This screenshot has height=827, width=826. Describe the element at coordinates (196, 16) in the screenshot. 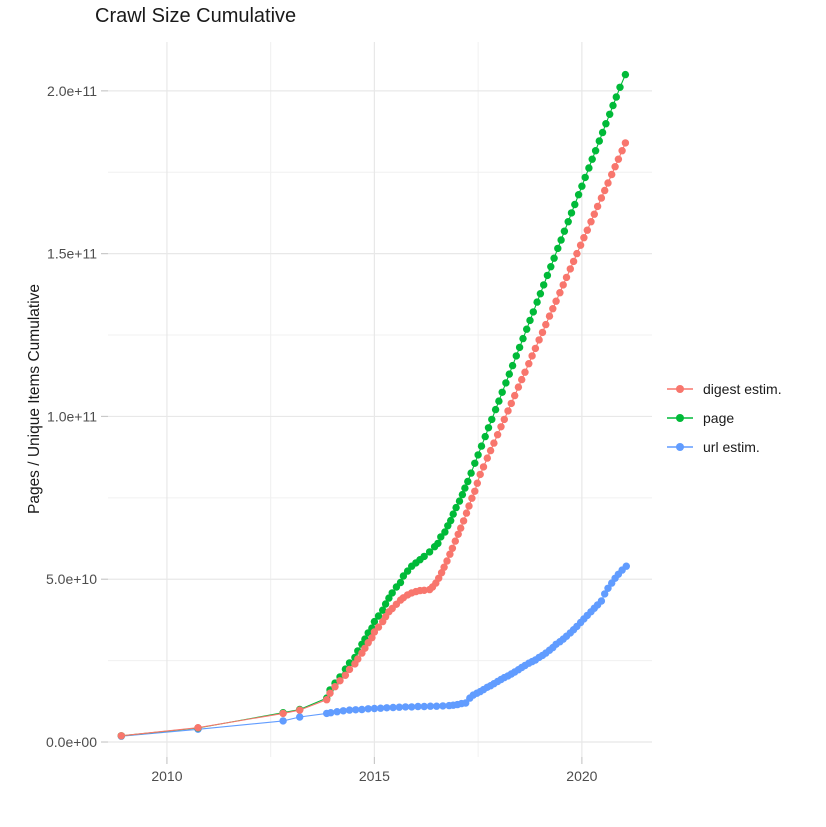

I see `chart-title: Crawl Size Cumulative` at that location.